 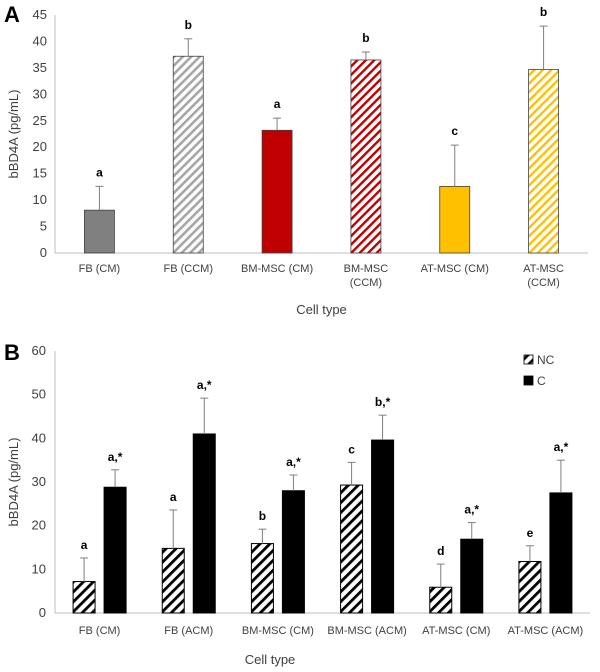 I want to click on panel-b-x-tick-label: FB (ACM), so click(x=188, y=631).